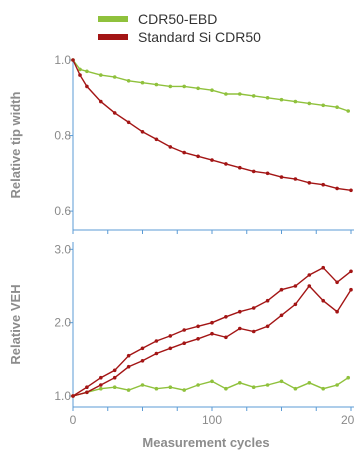 The width and height of the screenshot is (354, 452). What do you see at coordinates (205, 442) in the screenshot?
I see `x-axis-title: Measurement cycles` at bounding box center [205, 442].